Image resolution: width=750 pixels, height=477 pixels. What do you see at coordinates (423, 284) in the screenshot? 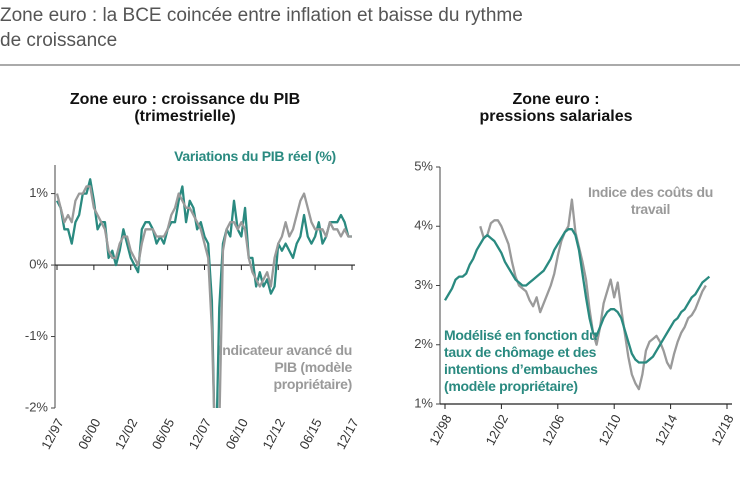
I see `y-tick-label: 3%` at bounding box center [423, 284].